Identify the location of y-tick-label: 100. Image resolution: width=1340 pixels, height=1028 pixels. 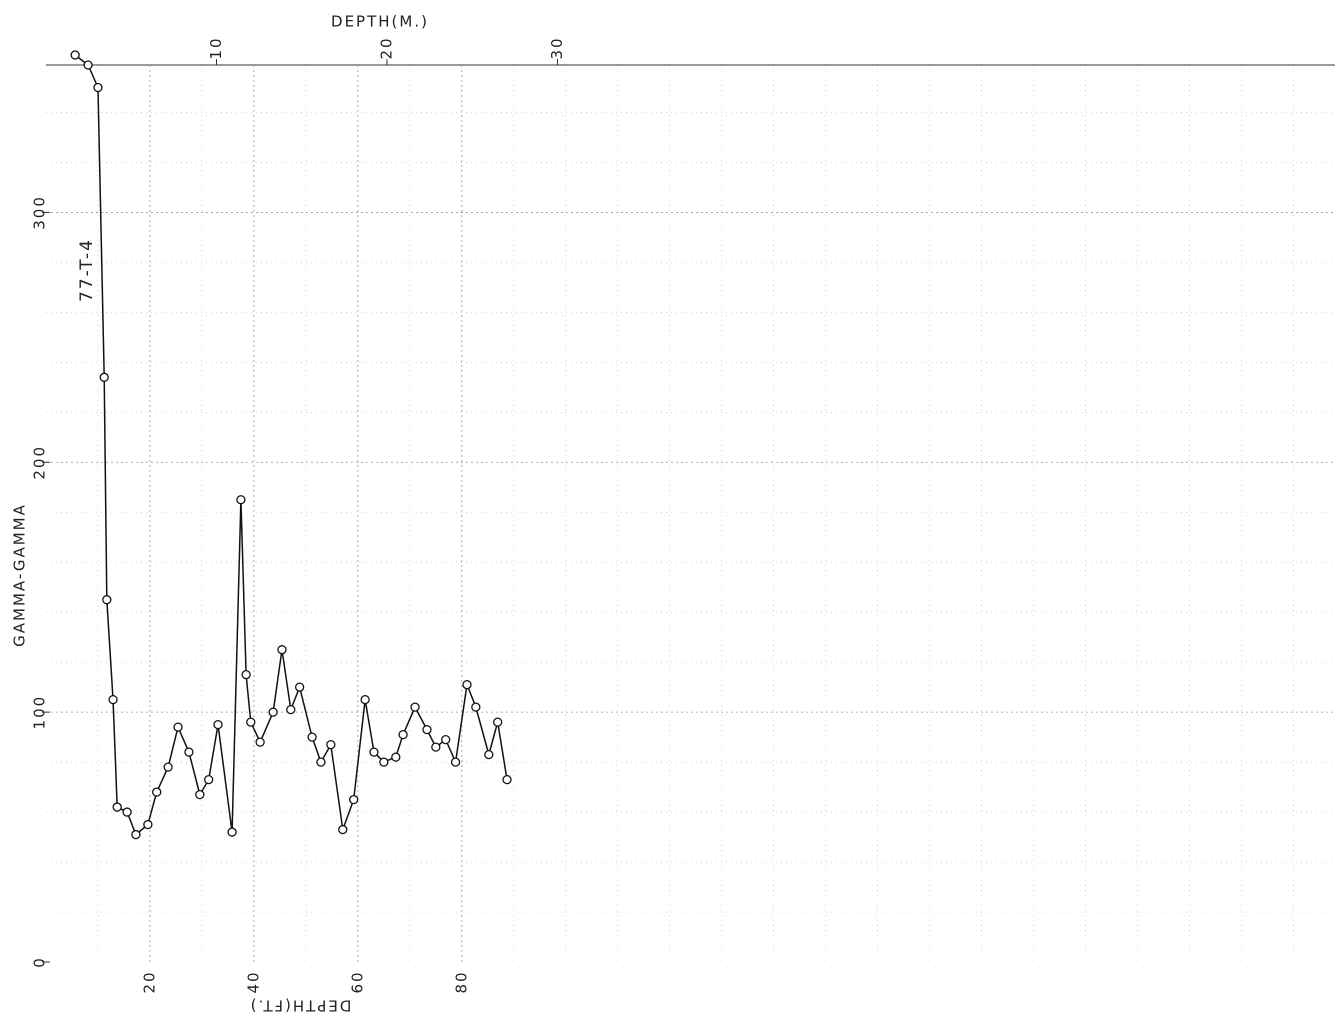
(40, 712).